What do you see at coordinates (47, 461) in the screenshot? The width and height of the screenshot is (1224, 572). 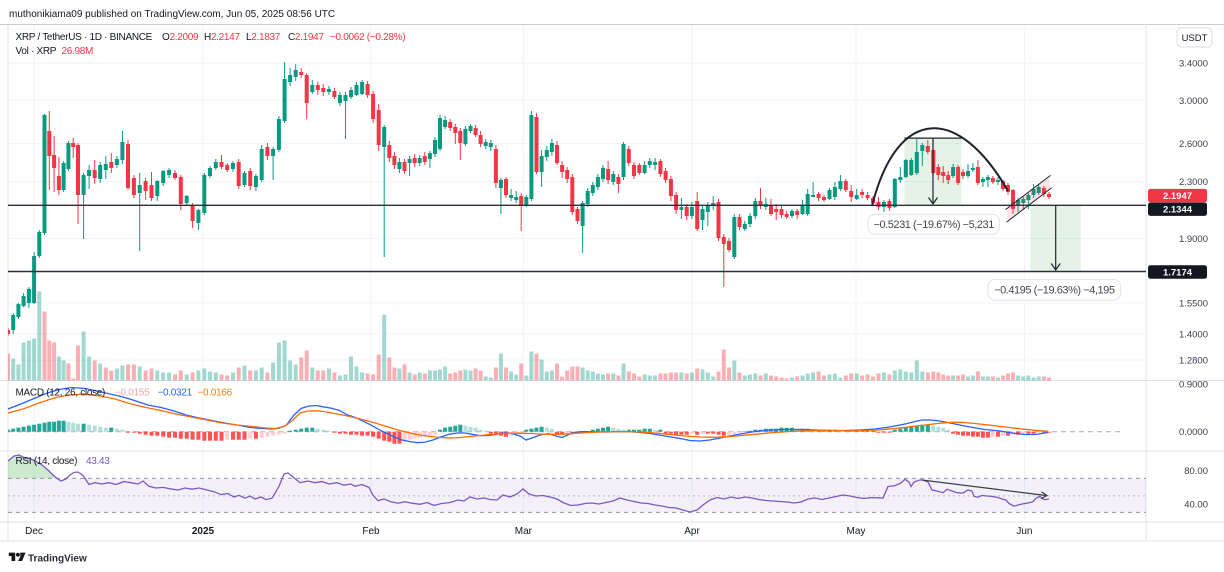 I see `svg-text: RSI (14, close)` at bounding box center [47, 461].